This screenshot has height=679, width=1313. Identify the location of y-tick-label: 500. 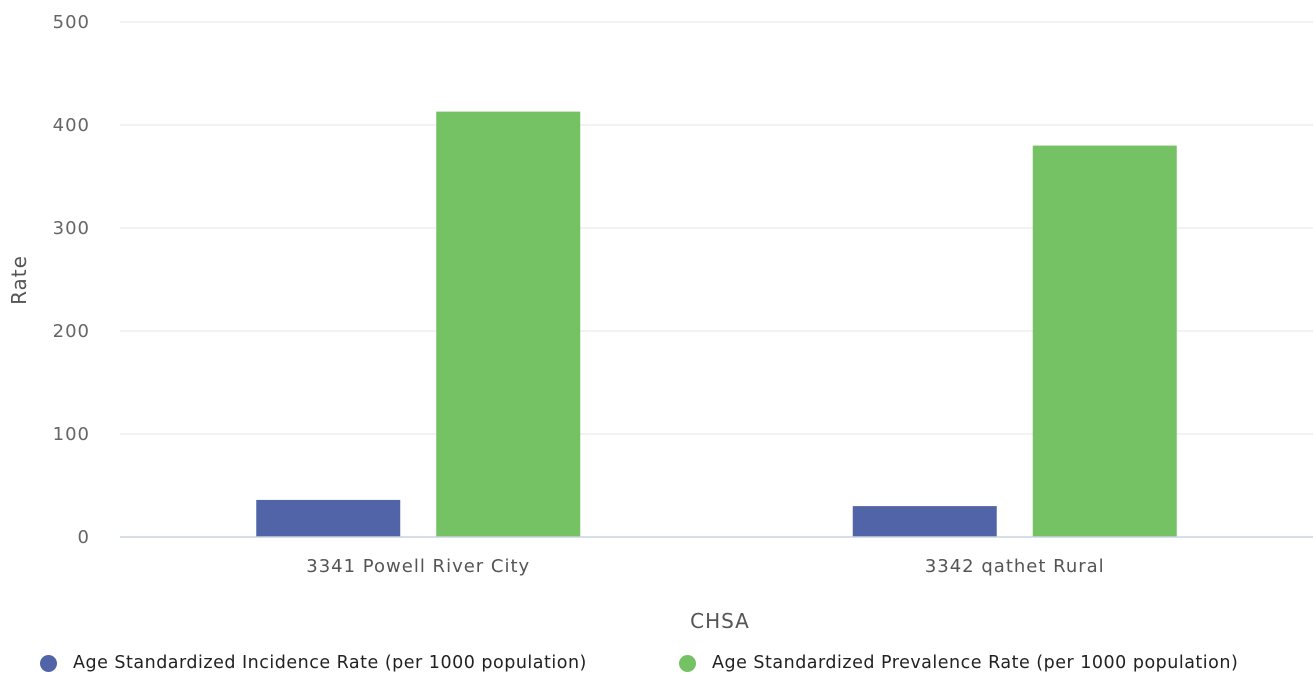
(71, 22).